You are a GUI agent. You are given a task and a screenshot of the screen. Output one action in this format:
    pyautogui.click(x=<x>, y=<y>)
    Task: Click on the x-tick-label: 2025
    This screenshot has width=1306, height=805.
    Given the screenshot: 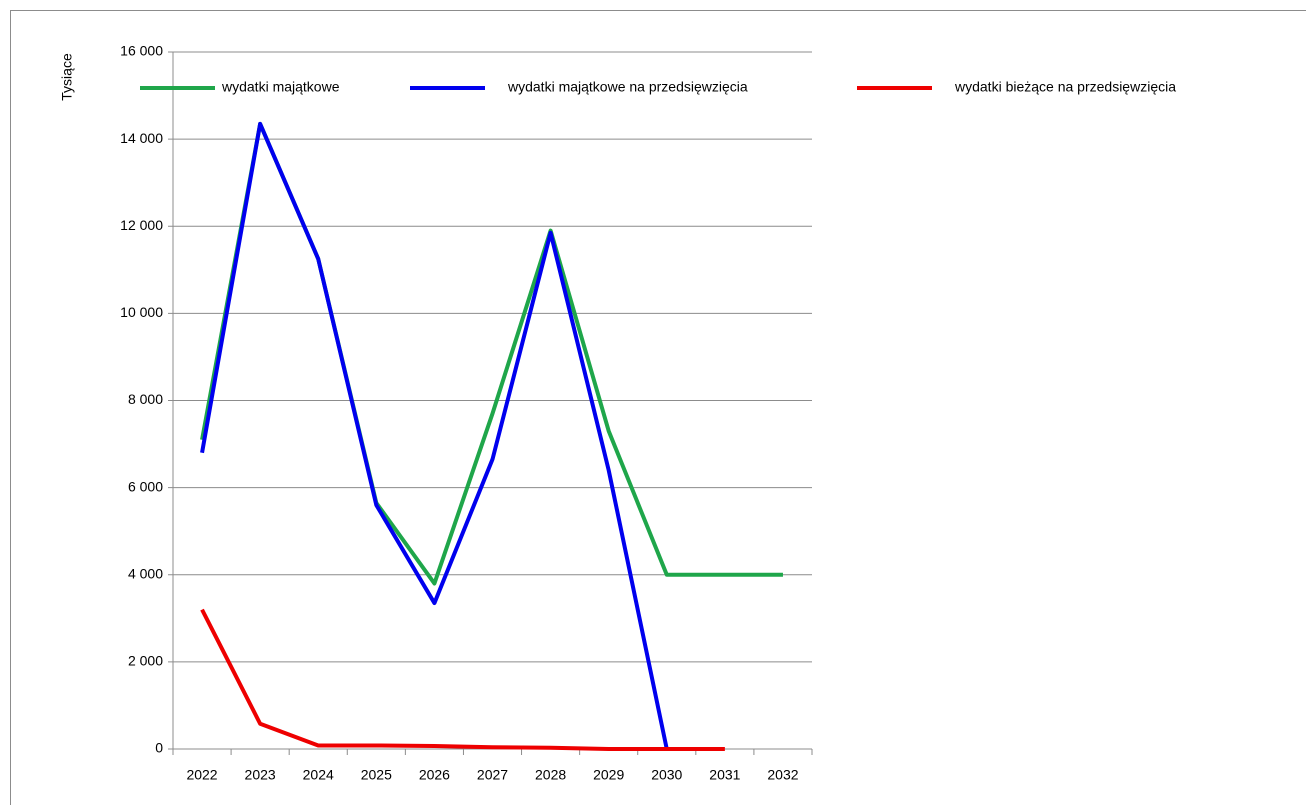 What is the action you would take?
    pyautogui.click(x=376, y=775)
    